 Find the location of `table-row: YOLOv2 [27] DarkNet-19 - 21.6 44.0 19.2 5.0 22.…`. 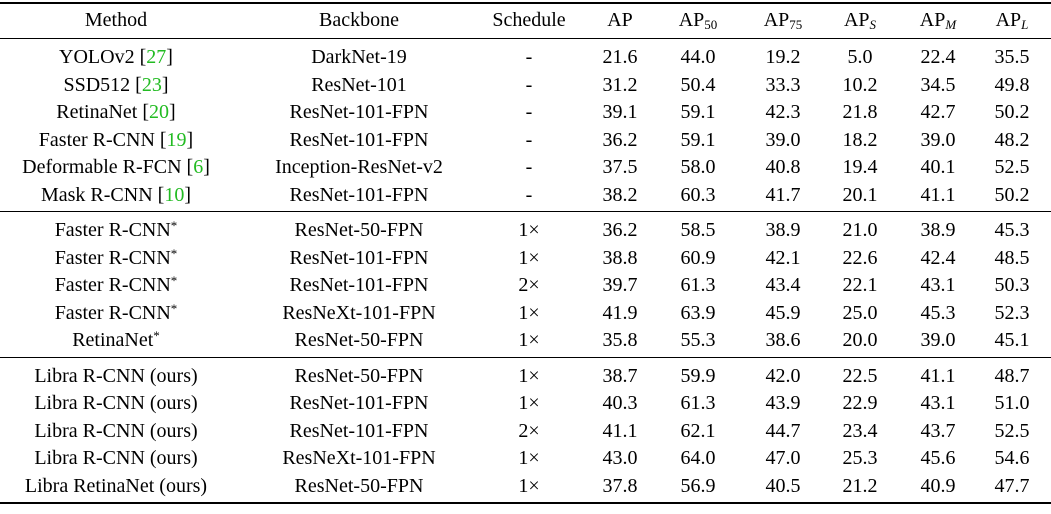

table-row: YOLOv2 [27] DarkNet-19 - 21.6 44.0 19.2 5.0 22.… is located at coordinates (525, 57).